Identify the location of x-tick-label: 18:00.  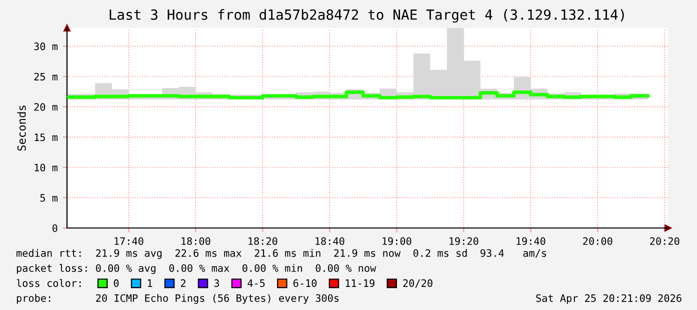
(196, 241).